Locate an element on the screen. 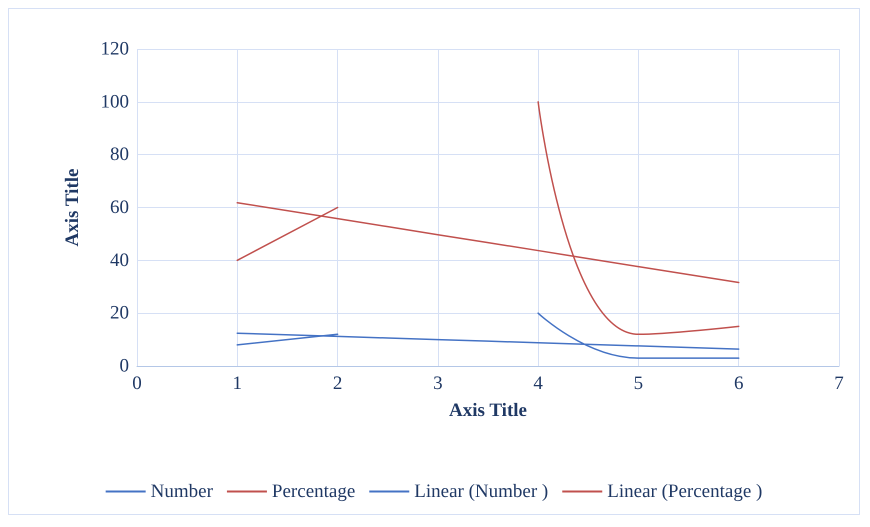  legend-label: Number is located at coordinates (182, 491).